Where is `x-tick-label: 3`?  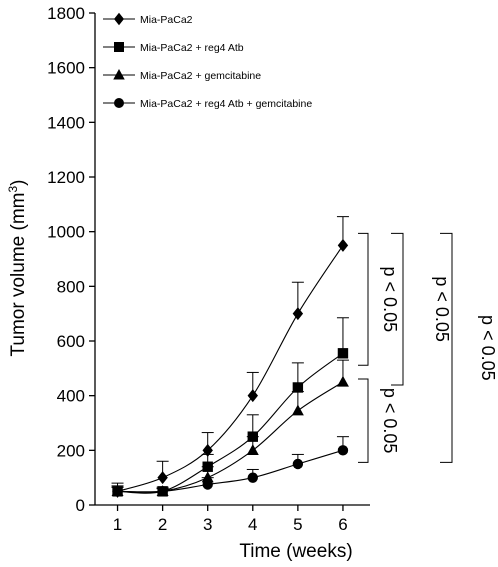
x-tick-label: 3 is located at coordinates (207, 524).